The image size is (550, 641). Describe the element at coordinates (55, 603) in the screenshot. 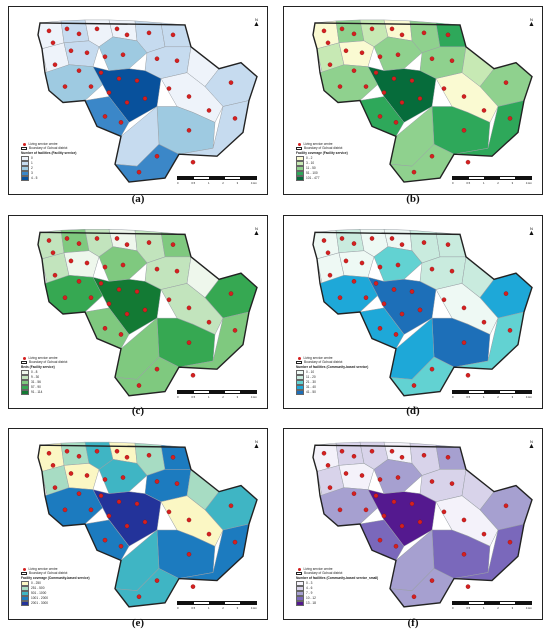

I see `legend-class: 2001 - 3000` at that location.